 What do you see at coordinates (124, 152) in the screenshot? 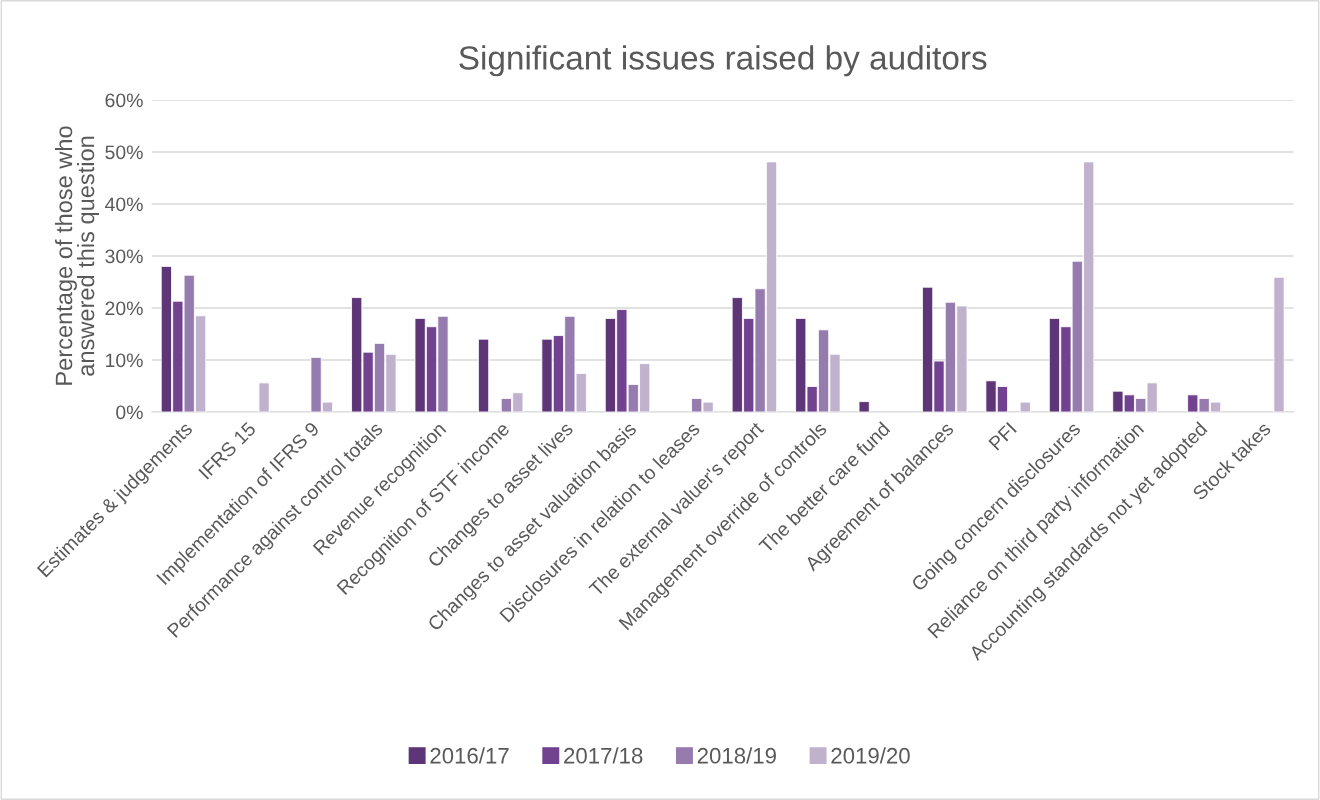
I see `y-tick-label: 50%` at bounding box center [124, 152].